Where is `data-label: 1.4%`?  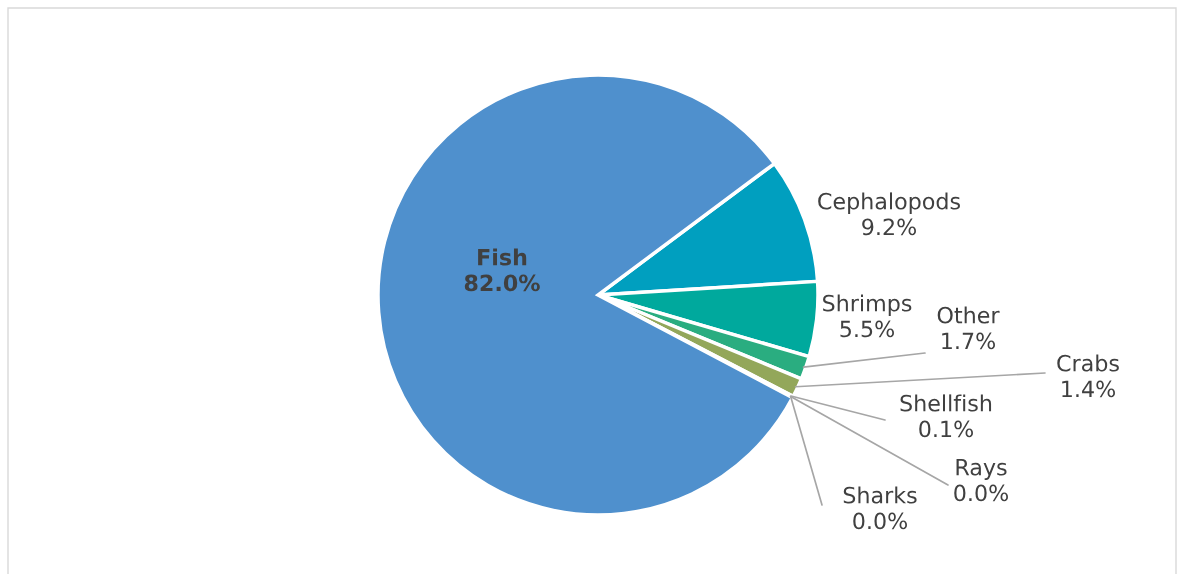
data-label: 1.4% is located at coordinates (1088, 389).